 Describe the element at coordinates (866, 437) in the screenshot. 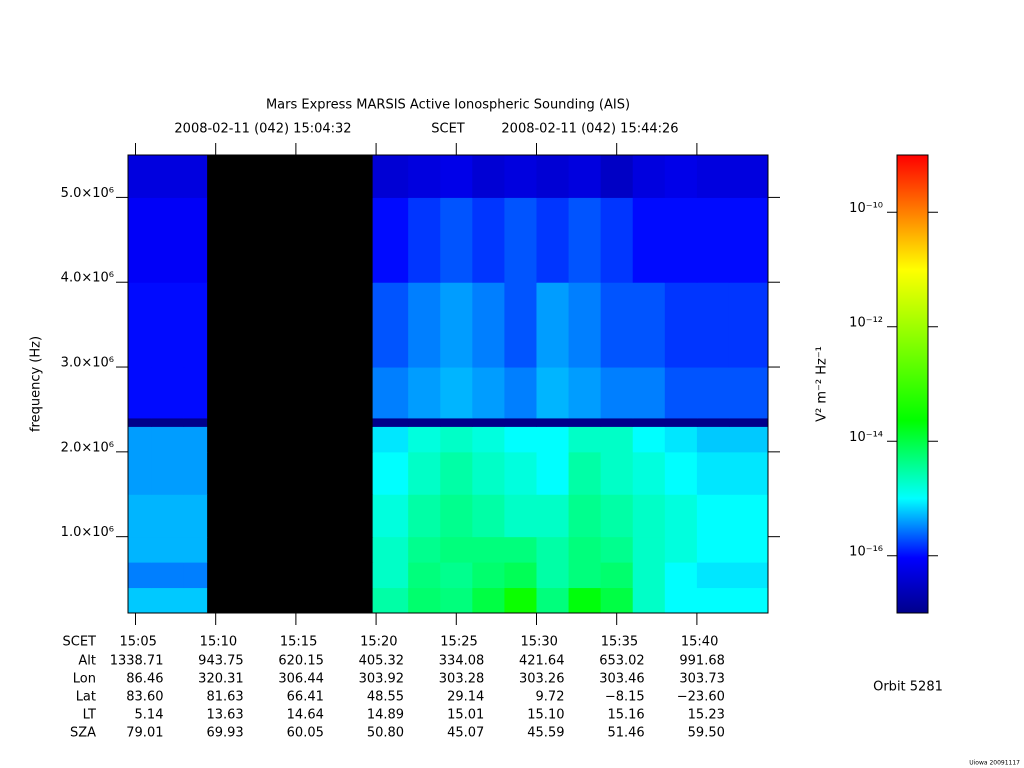

I see `colorbar-tick-label: 10⁻¹⁴` at that location.